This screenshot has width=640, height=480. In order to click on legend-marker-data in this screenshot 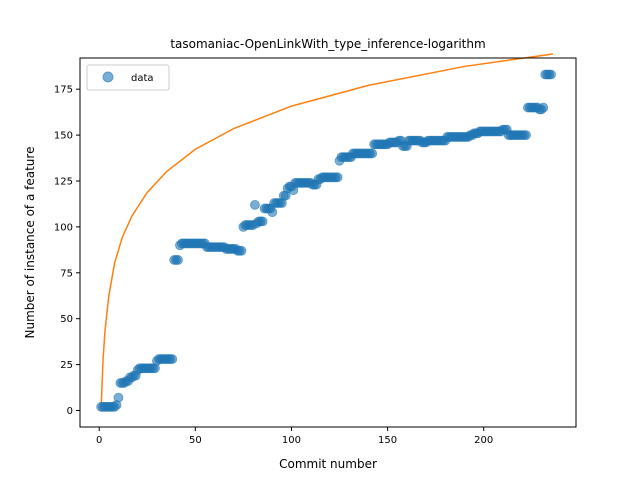, I will do `click(108, 77)`.